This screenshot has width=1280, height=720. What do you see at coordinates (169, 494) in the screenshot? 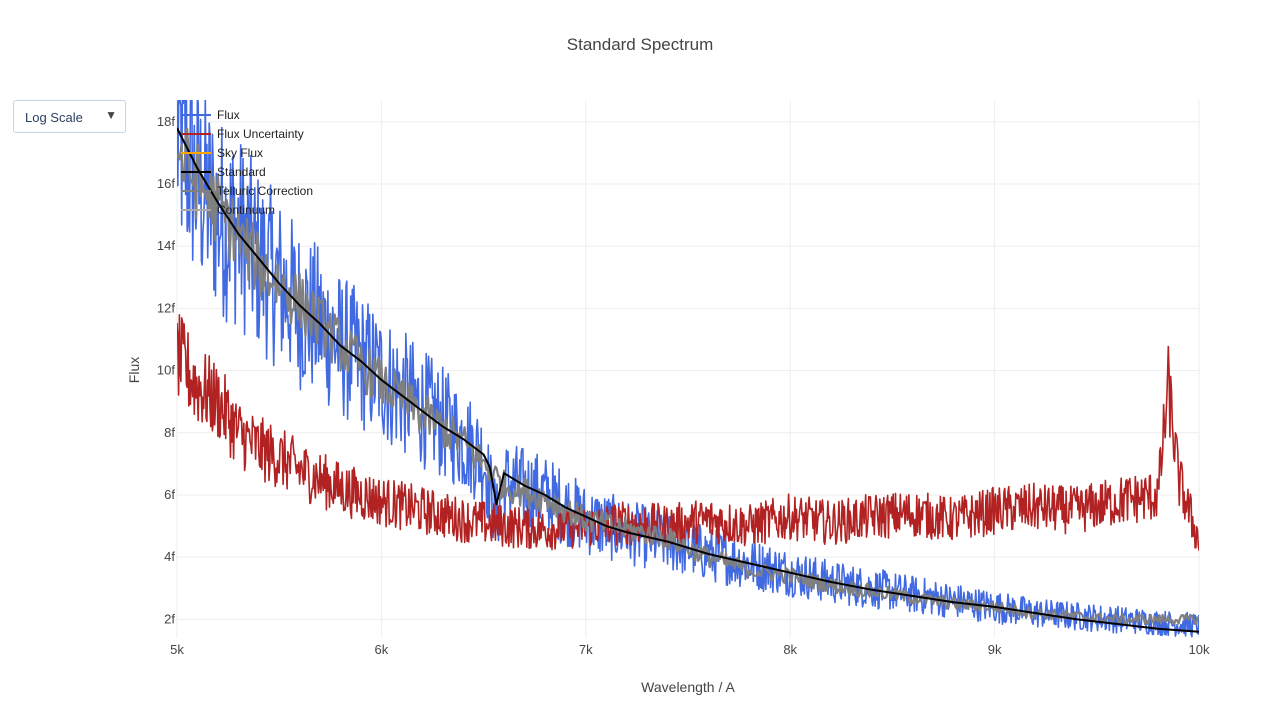
I see `y-tick-label: 6f` at bounding box center [169, 494].